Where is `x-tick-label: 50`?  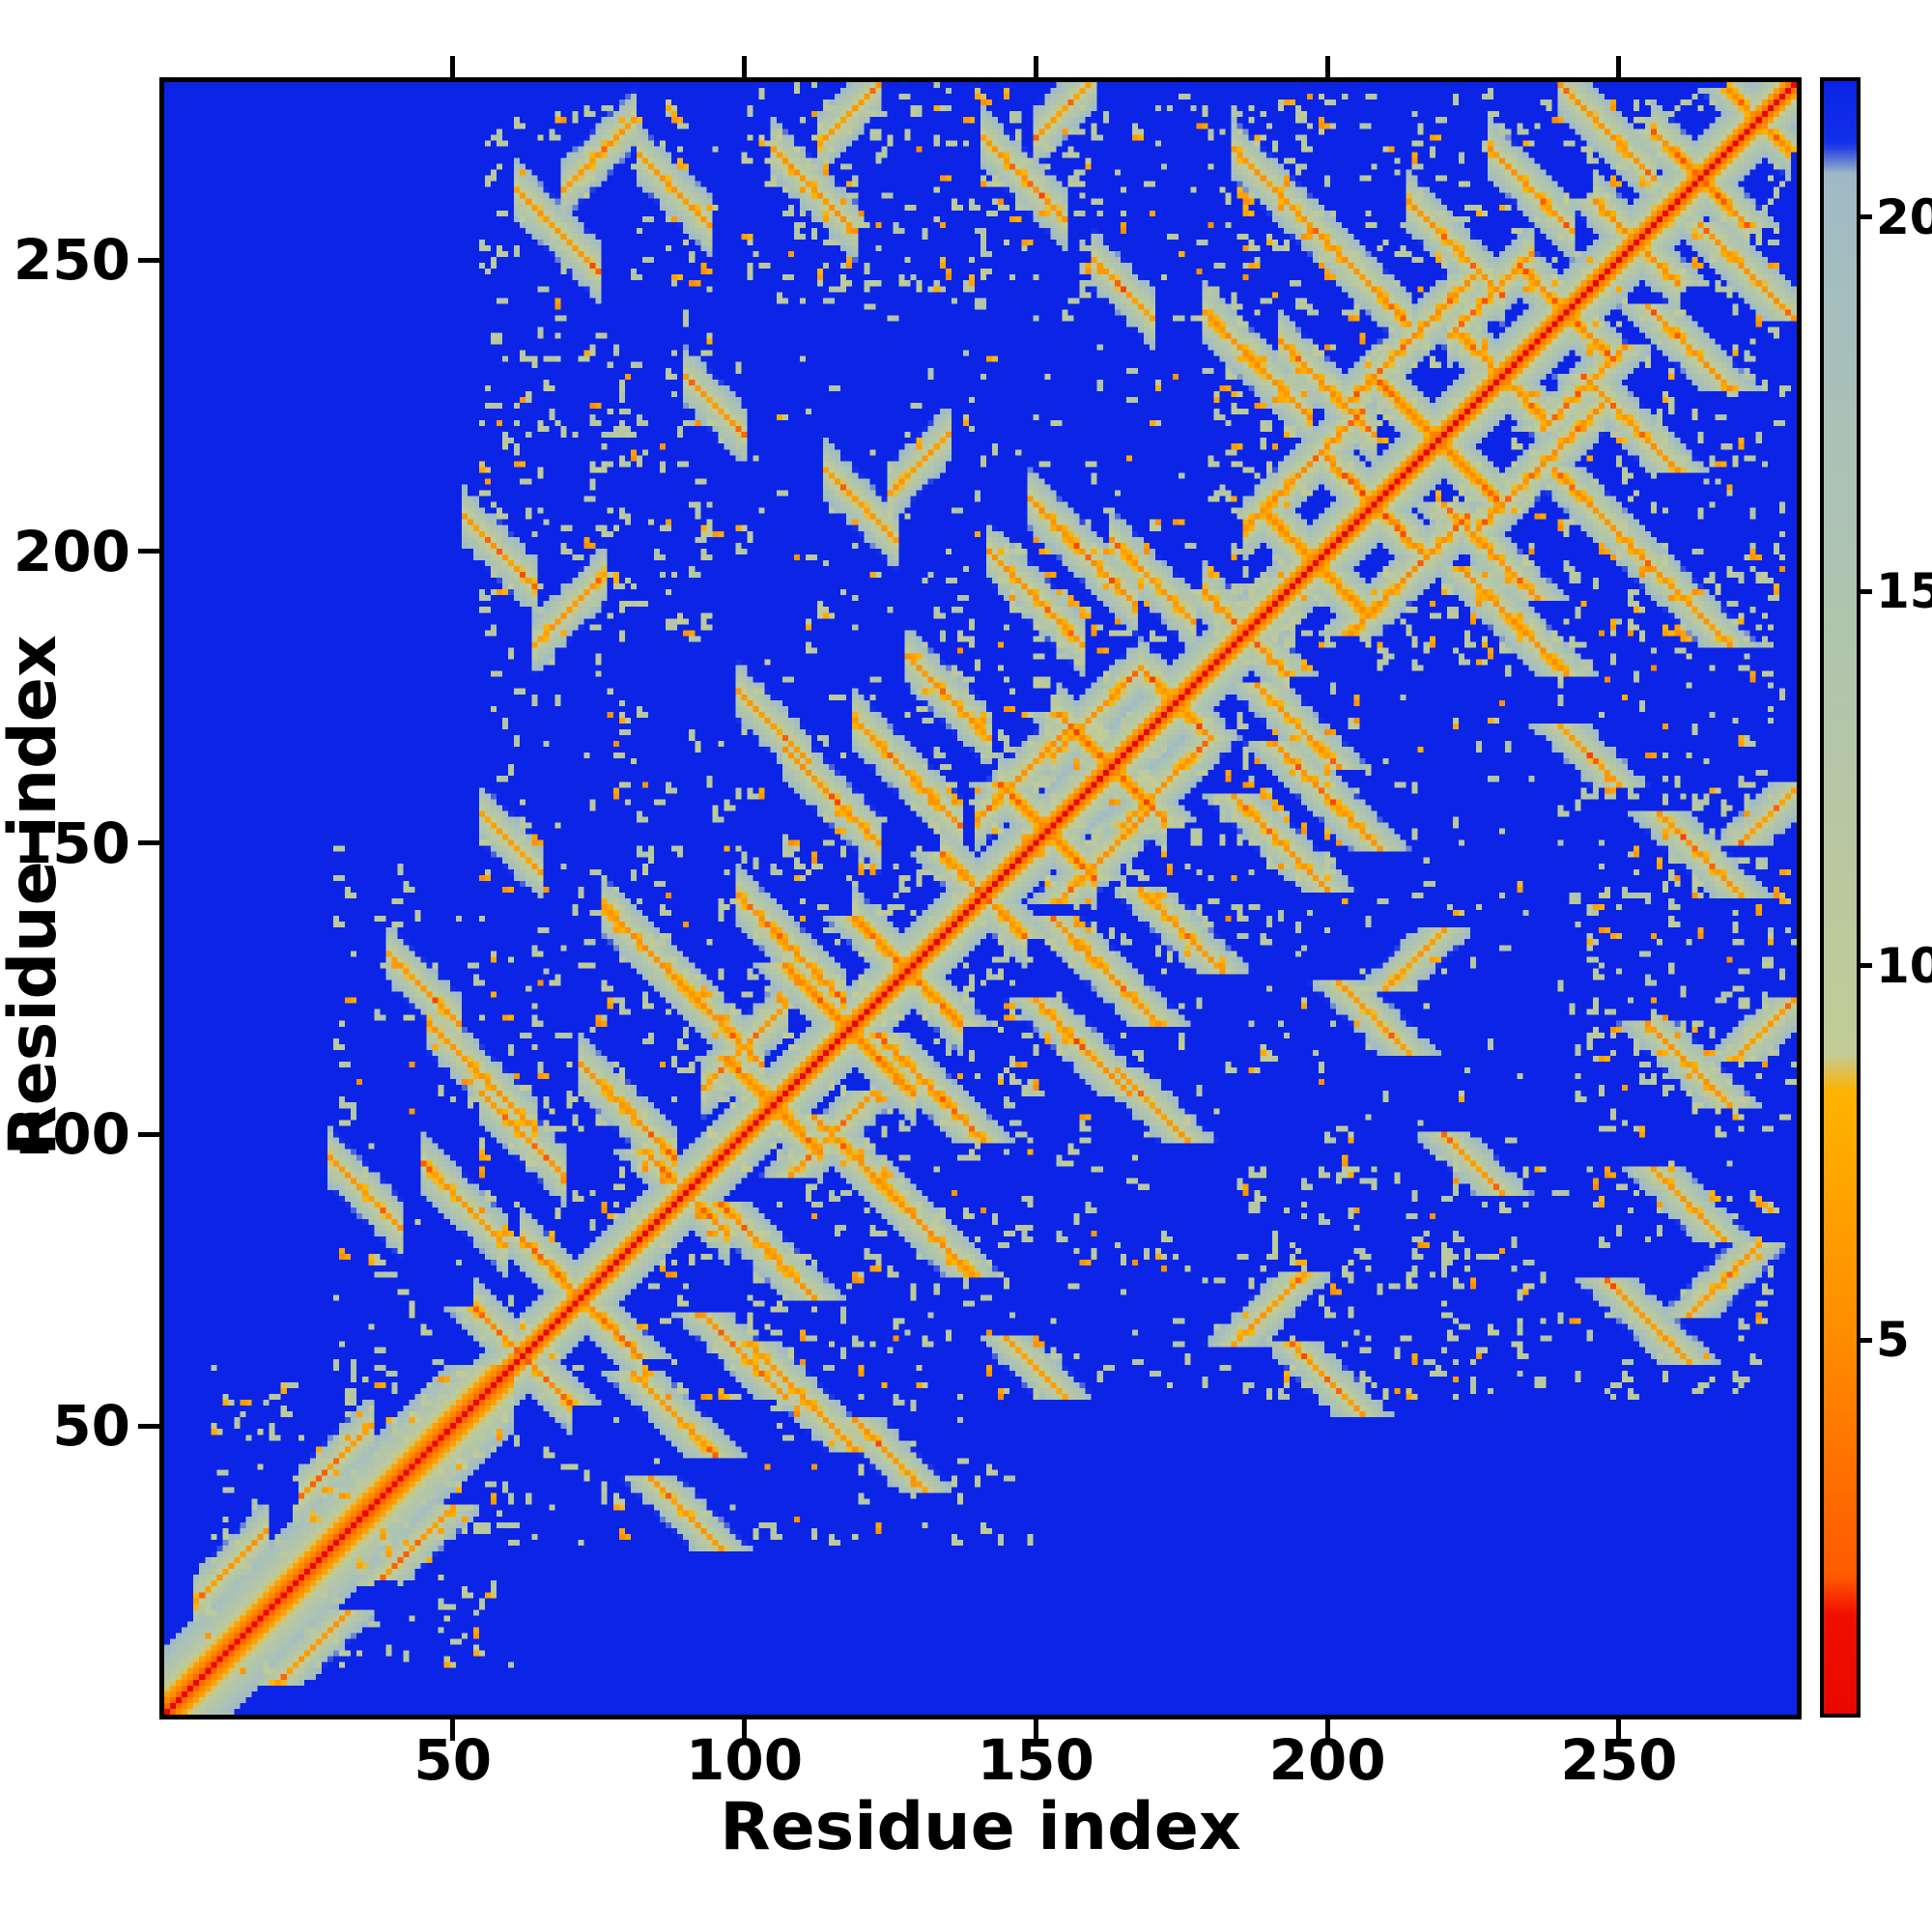 x-tick-label: 50 is located at coordinates (453, 1760).